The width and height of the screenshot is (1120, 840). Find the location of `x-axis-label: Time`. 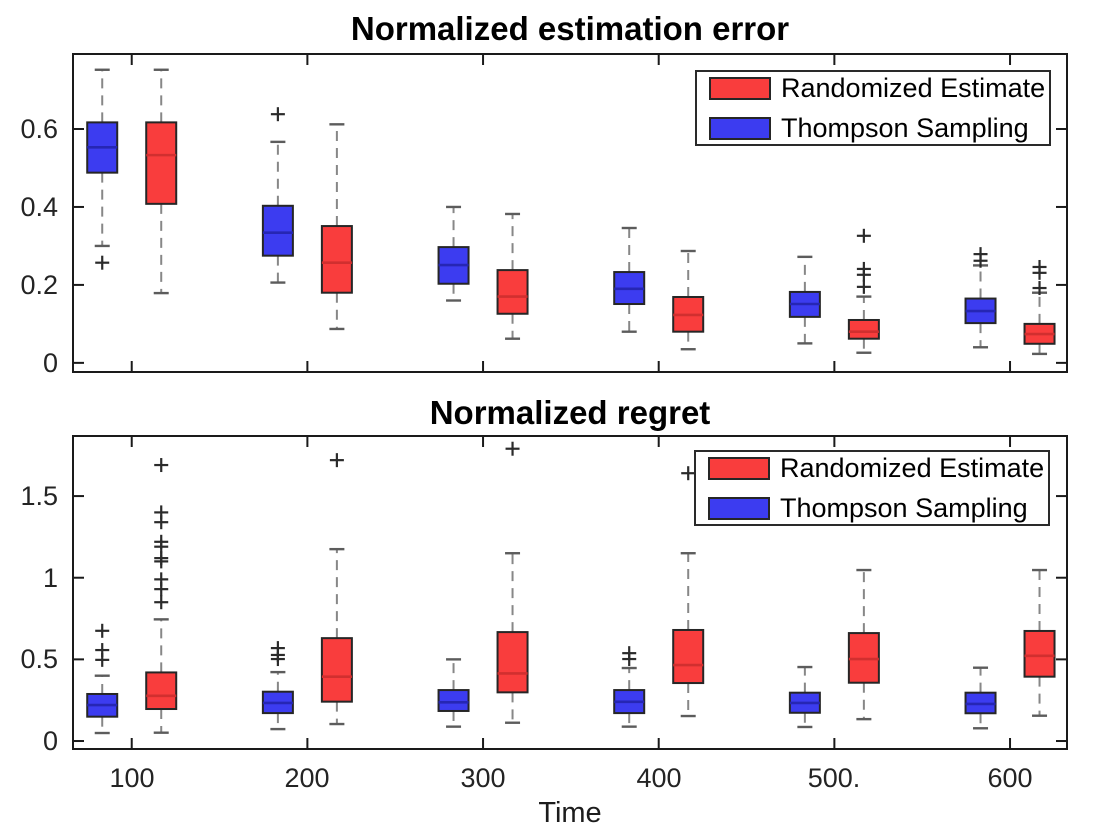

x-axis-label: Time is located at coordinates (570, 813).